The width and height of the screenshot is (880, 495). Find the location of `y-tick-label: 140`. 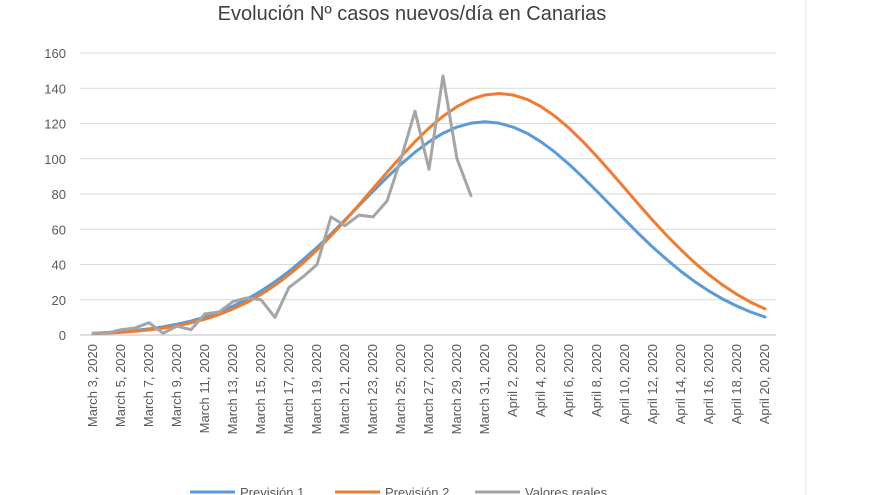

y-tick-label: 140 is located at coordinates (55, 88).